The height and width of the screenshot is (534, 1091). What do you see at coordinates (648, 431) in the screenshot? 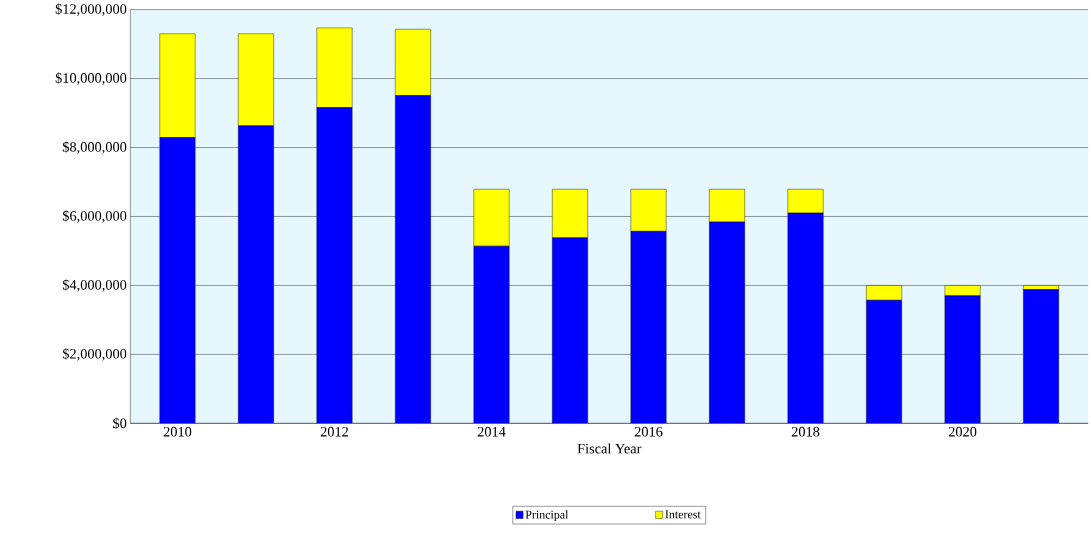
I see `x-tick-label: 2016` at bounding box center [648, 431].